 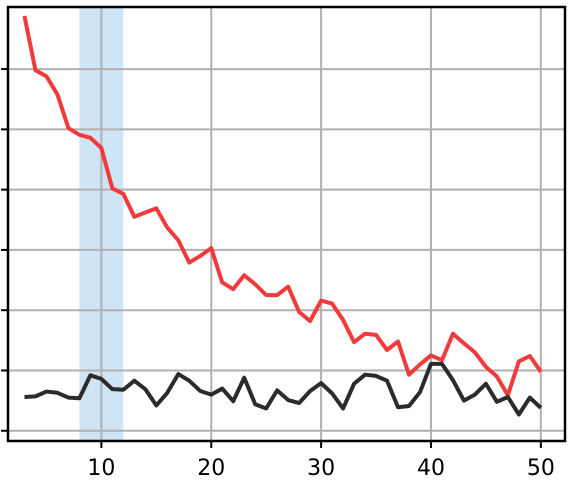 I want to click on tick-label-layer: 10 20 30 40 50, so click(x=320, y=468).